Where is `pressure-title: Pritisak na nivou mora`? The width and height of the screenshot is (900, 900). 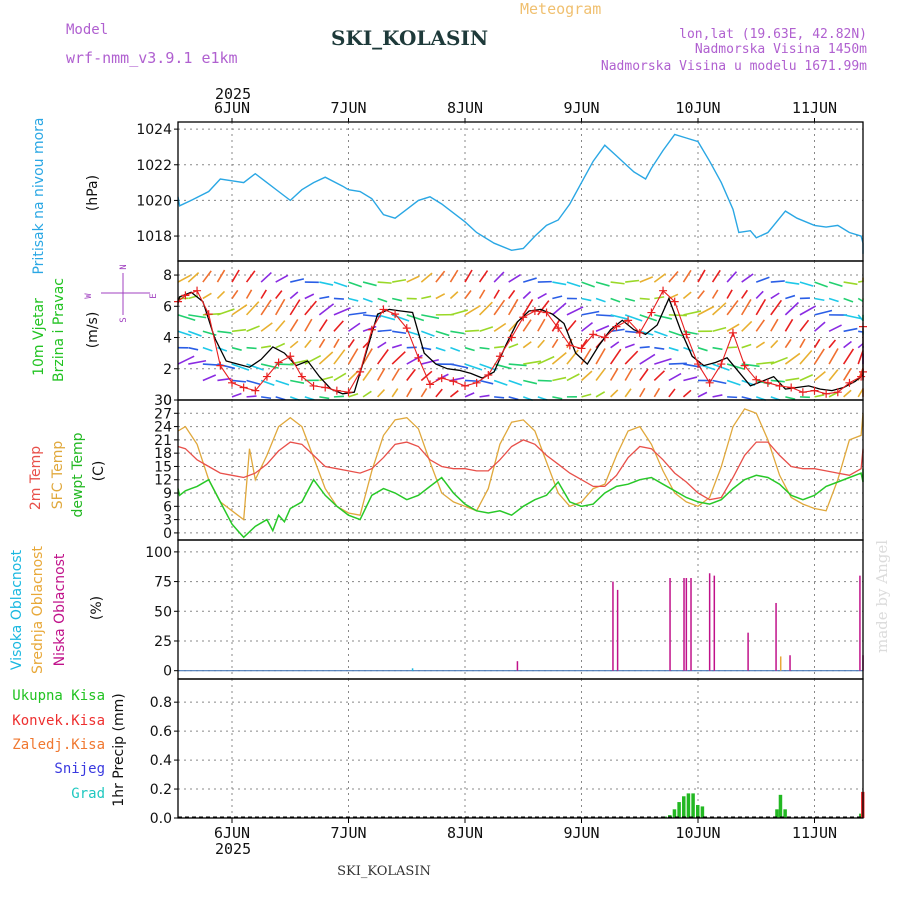 pressure-title: Pritisak na nivou mora is located at coordinates (39, 195).